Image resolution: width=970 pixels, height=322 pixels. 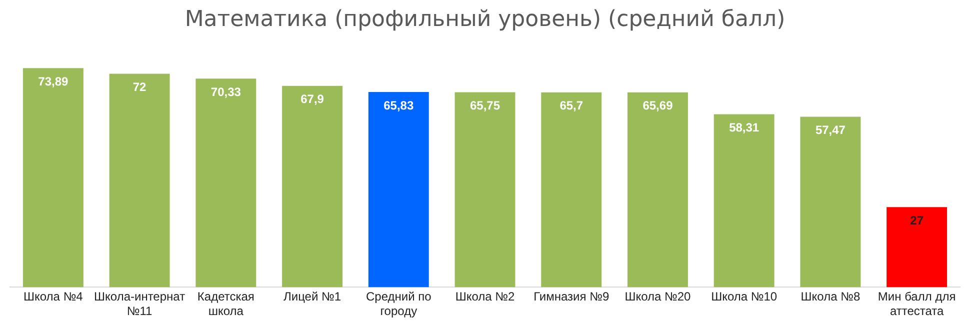 I want to click on x-tick-label: Школа №10, so click(x=744, y=297).